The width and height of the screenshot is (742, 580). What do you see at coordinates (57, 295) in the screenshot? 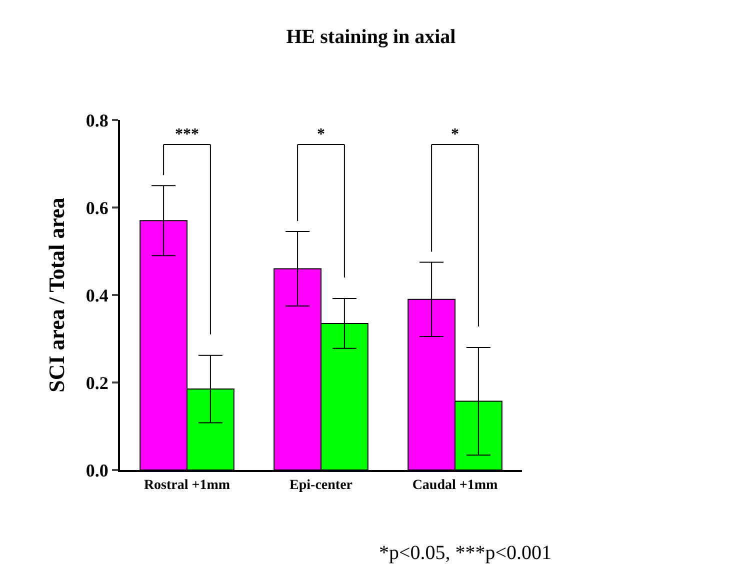
I see `y-axis-title: SCI area / Total area` at bounding box center [57, 295].